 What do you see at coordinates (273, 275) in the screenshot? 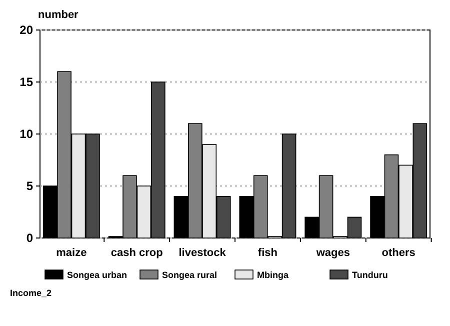
I see `legend-label: Mbinga` at bounding box center [273, 275].